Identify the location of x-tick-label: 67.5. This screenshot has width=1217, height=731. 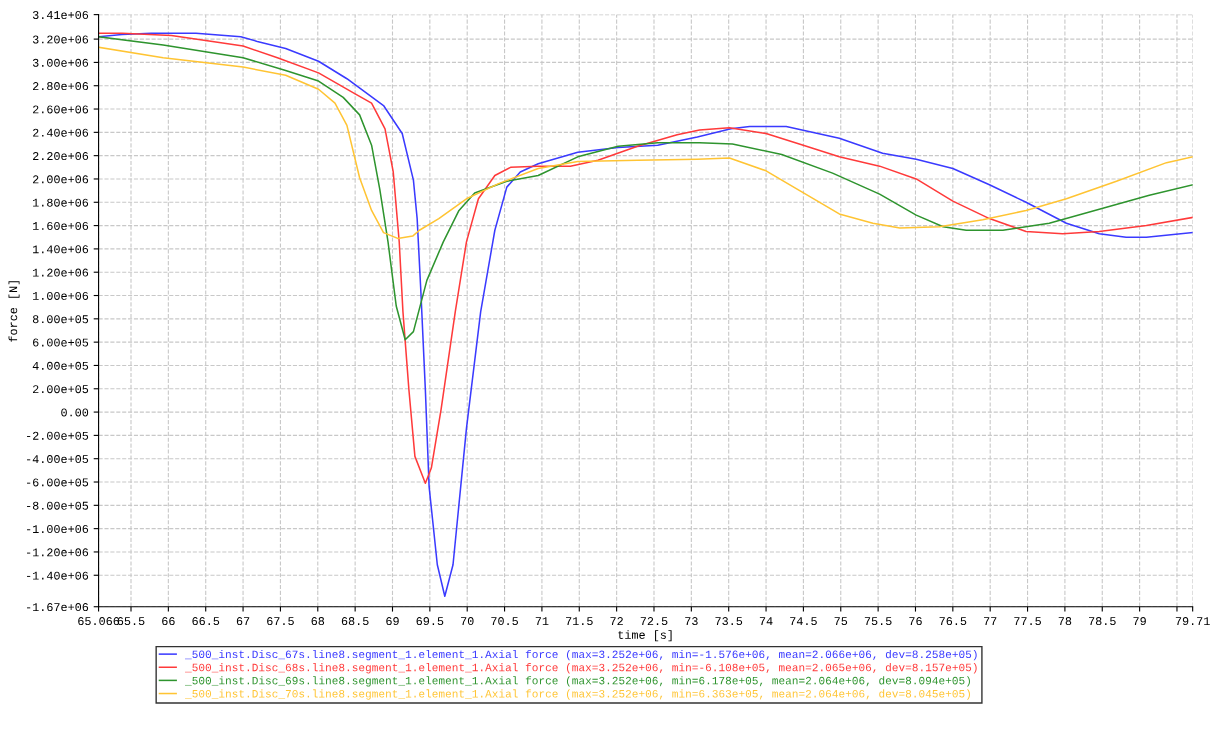
(280, 621).